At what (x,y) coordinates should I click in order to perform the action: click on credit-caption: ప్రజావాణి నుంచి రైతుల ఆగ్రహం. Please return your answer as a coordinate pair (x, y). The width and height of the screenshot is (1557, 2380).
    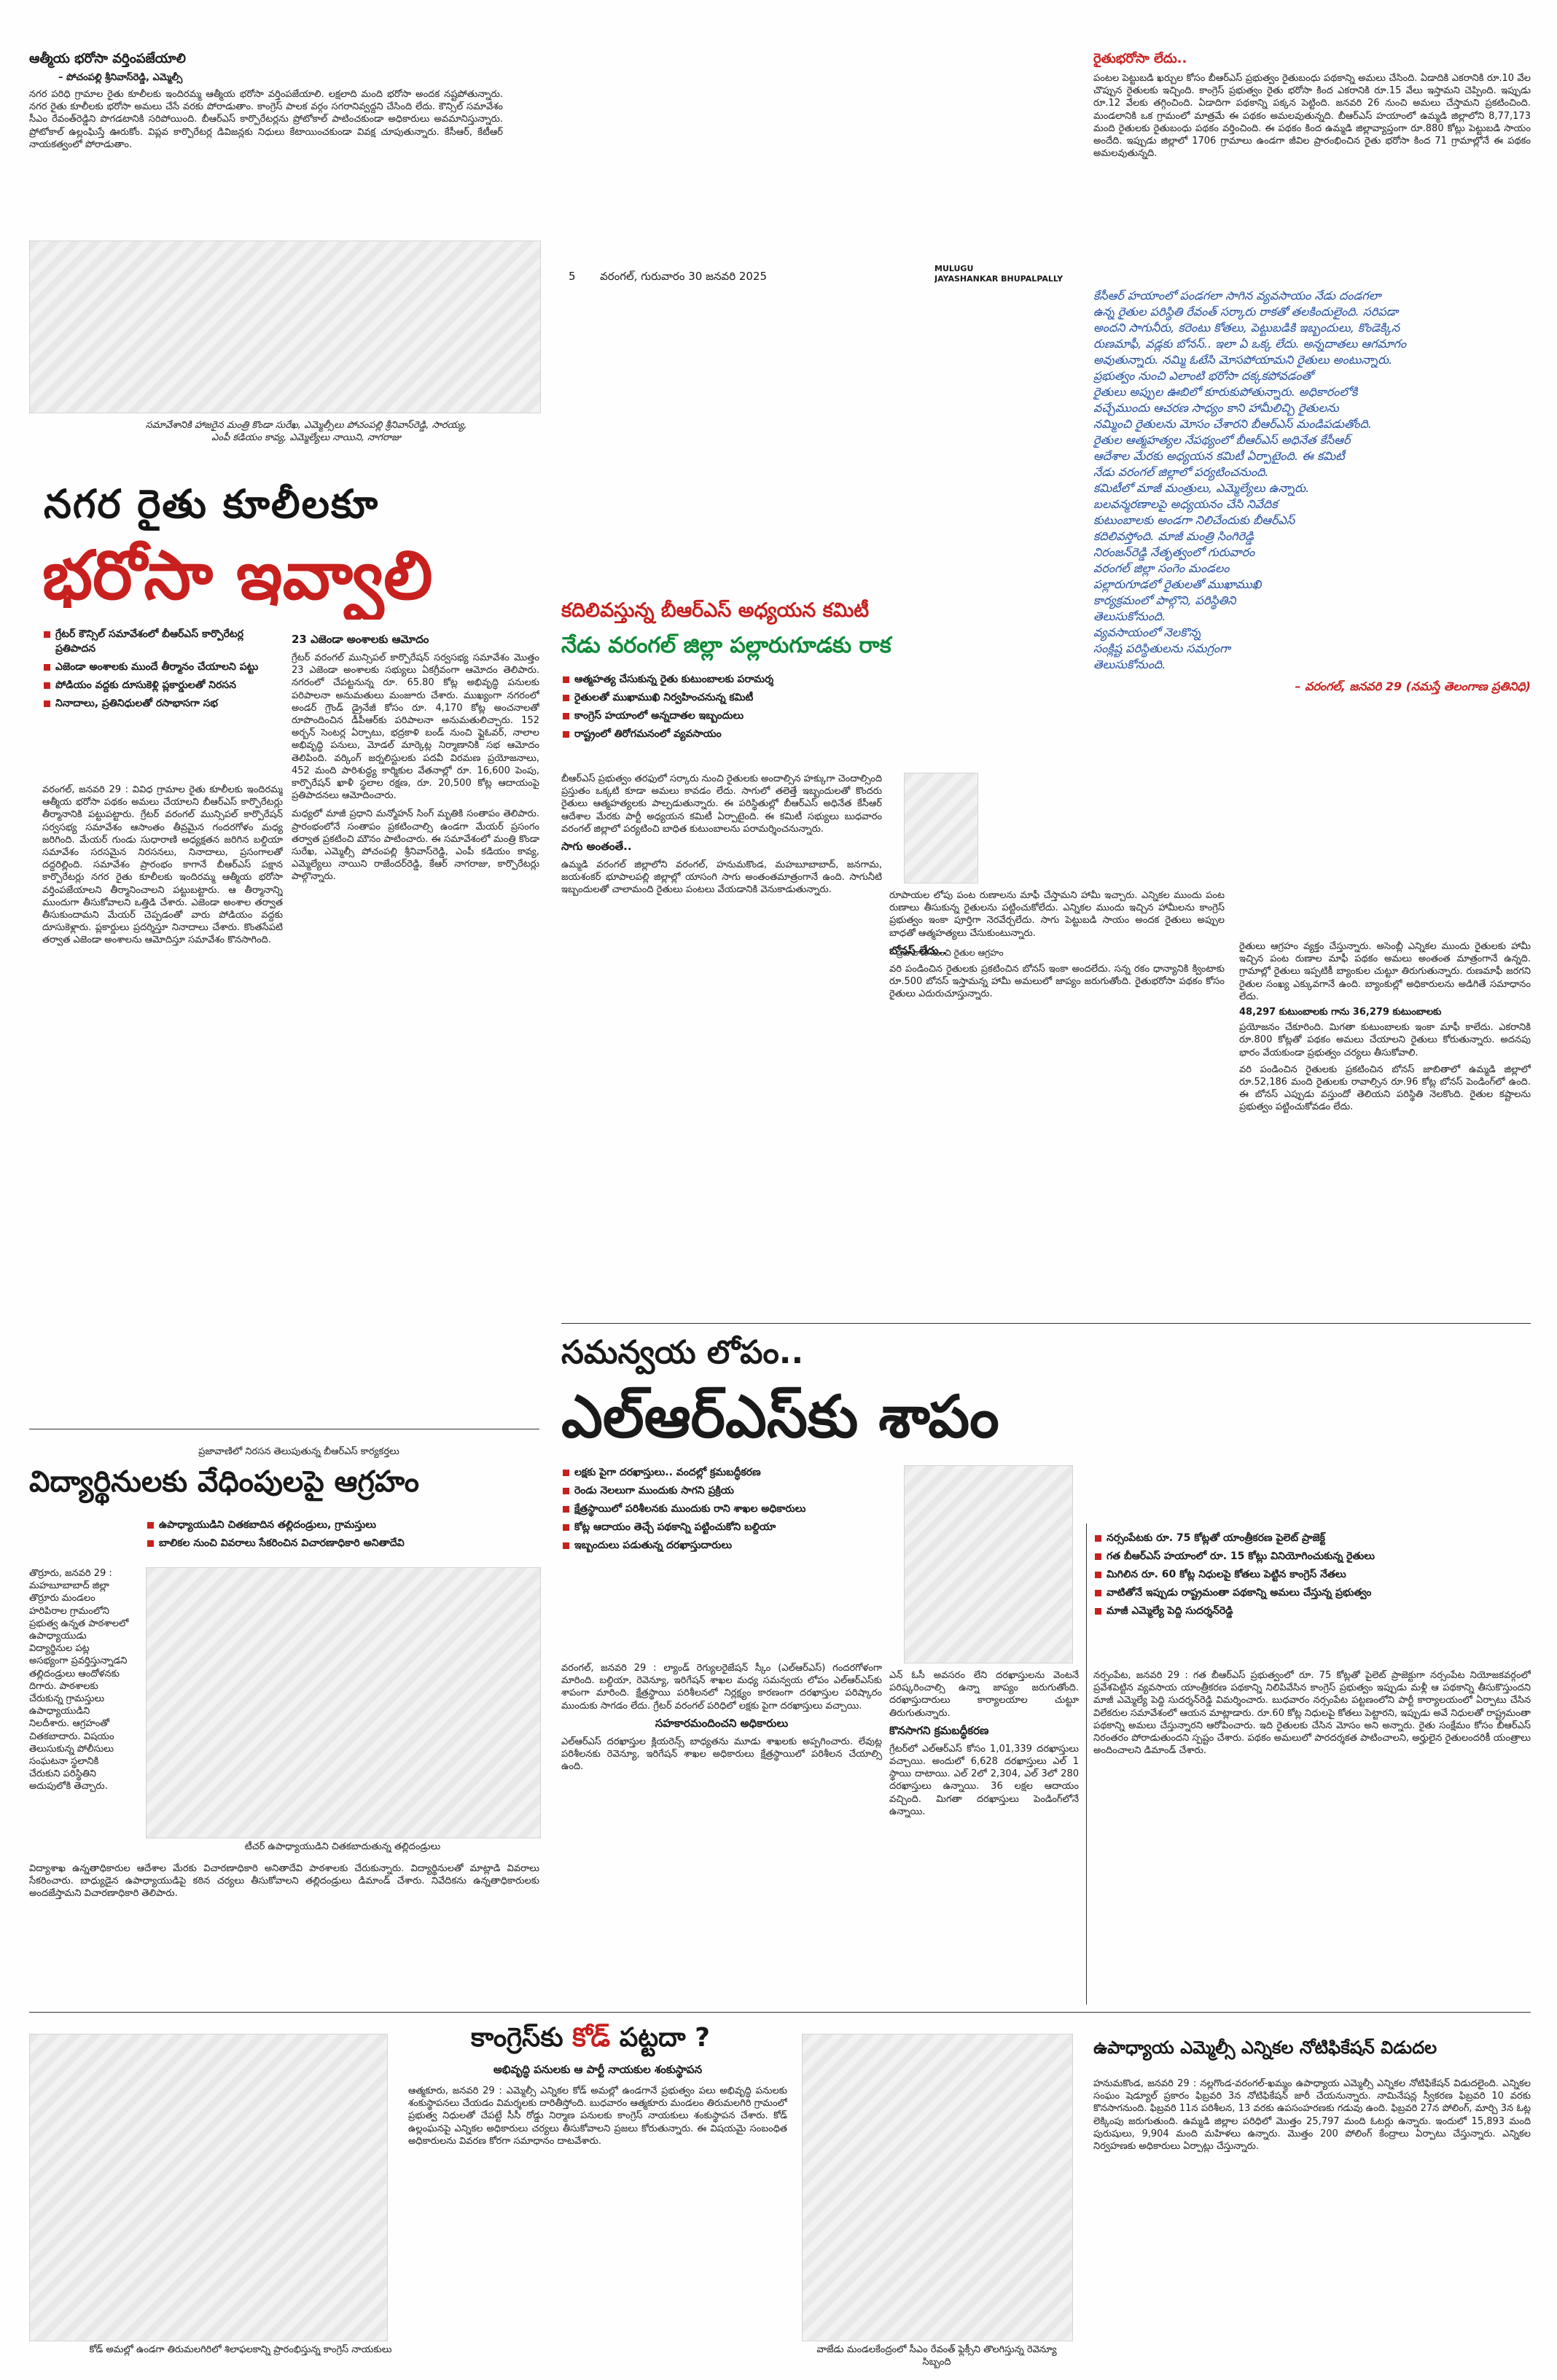
    Looking at the image, I should click on (951, 953).